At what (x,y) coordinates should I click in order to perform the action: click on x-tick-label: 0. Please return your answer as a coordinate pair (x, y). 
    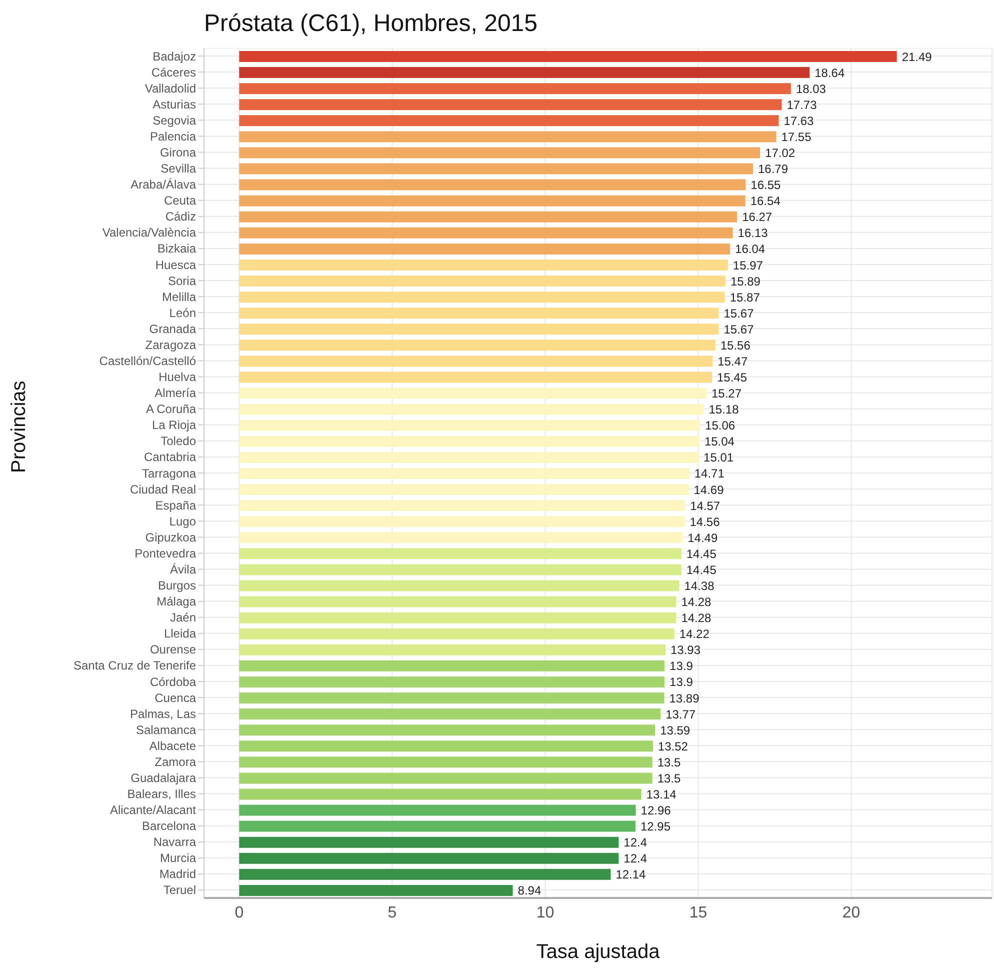
    Looking at the image, I should click on (239, 913).